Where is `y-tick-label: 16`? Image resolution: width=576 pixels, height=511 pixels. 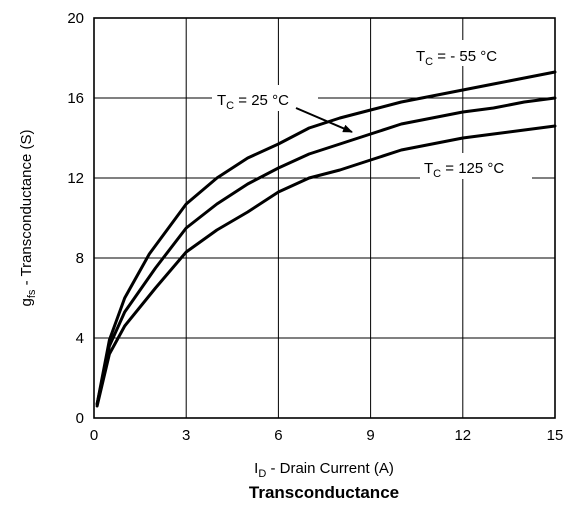
y-tick-label: 16 is located at coordinates (75, 98).